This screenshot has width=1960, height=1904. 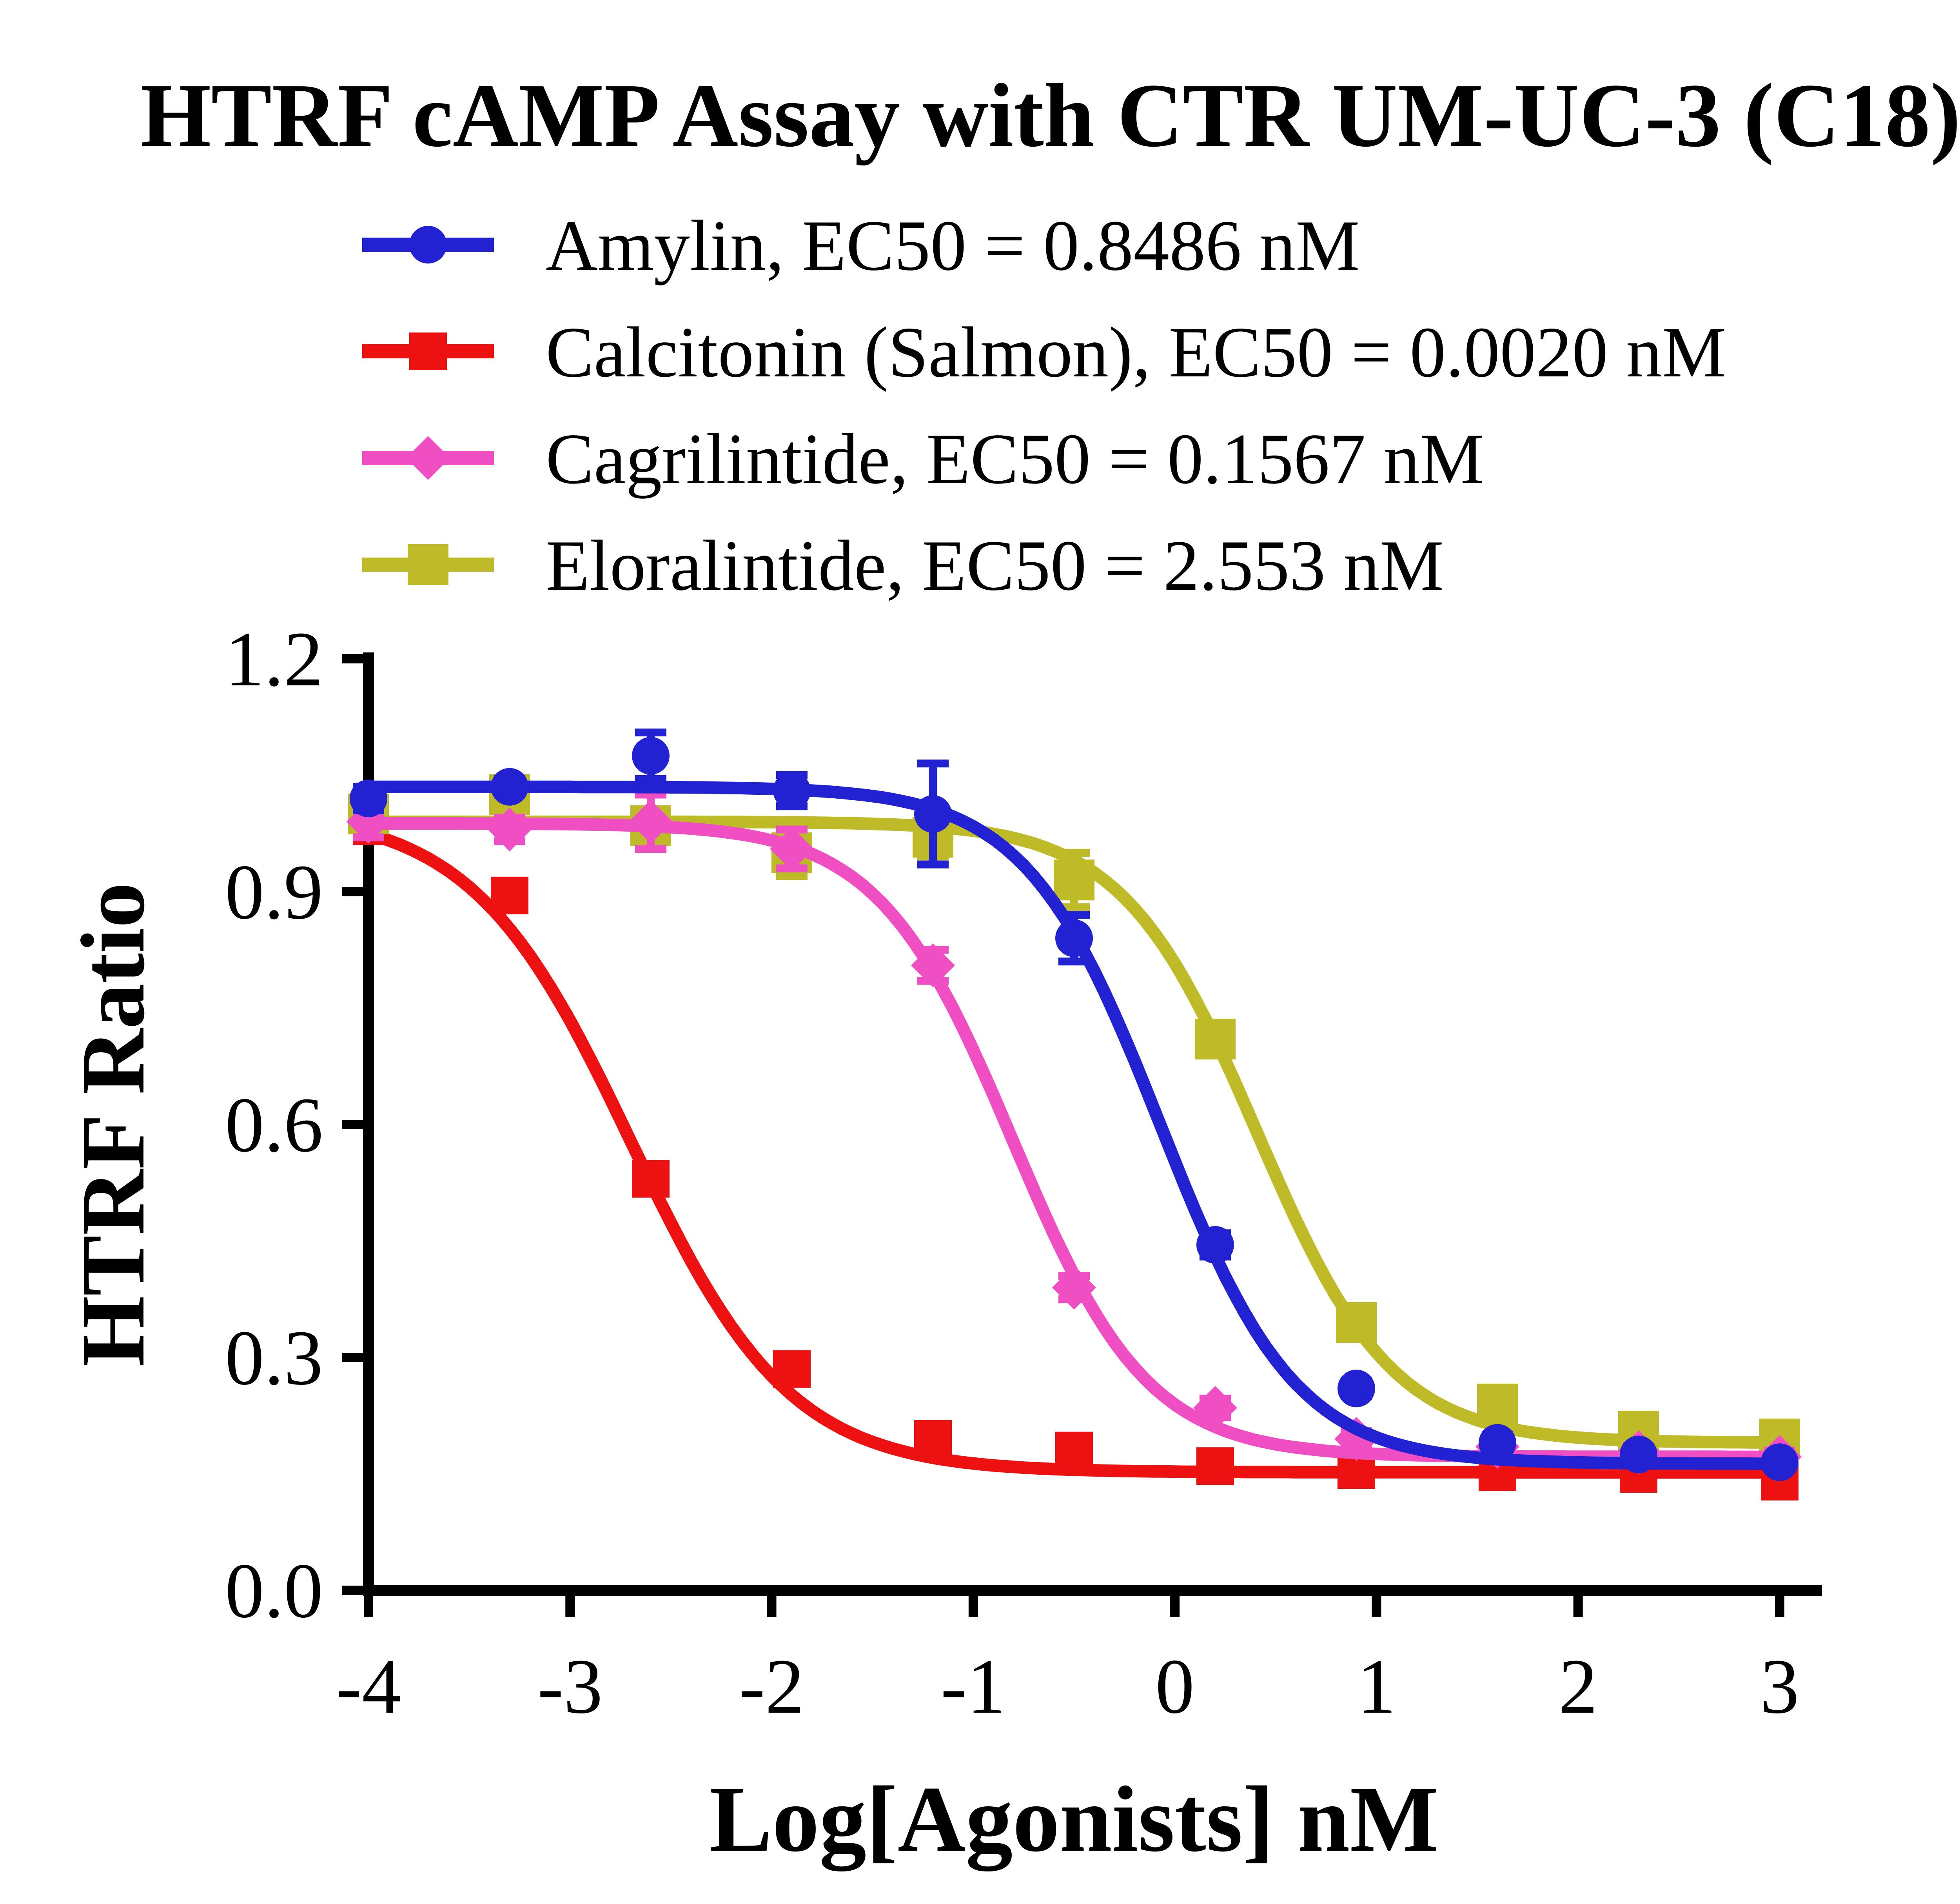 I want to click on legend-label-eloralintide: Eloralintide, EC50 = 2.553 nM, so click(x=995, y=565).